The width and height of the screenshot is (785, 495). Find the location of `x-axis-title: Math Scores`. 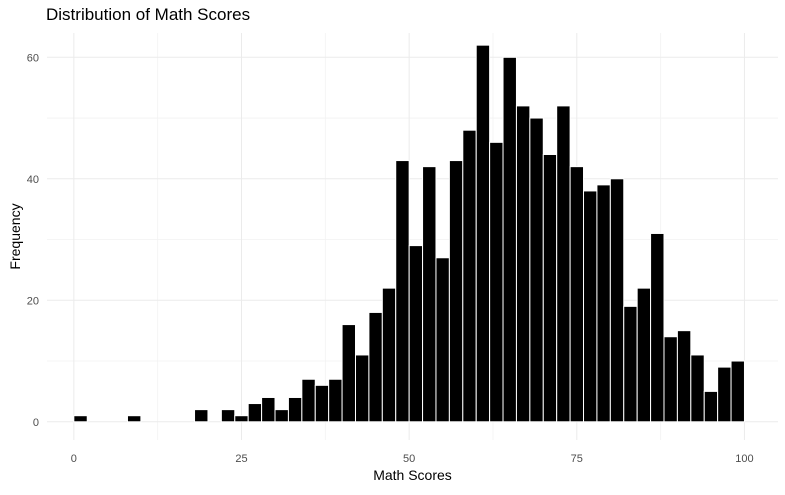

x-axis-title: Math Scores is located at coordinates (412, 475).